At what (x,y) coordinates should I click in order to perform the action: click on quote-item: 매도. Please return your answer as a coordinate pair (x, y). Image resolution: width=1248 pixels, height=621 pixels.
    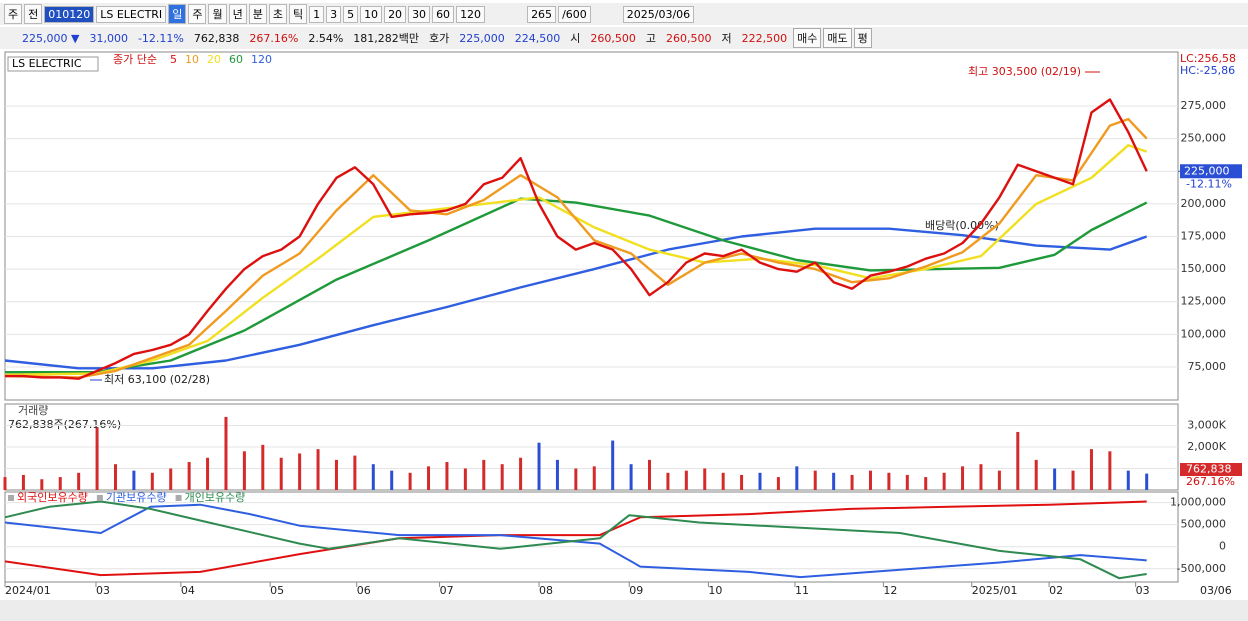
    Looking at the image, I should click on (837, 38).